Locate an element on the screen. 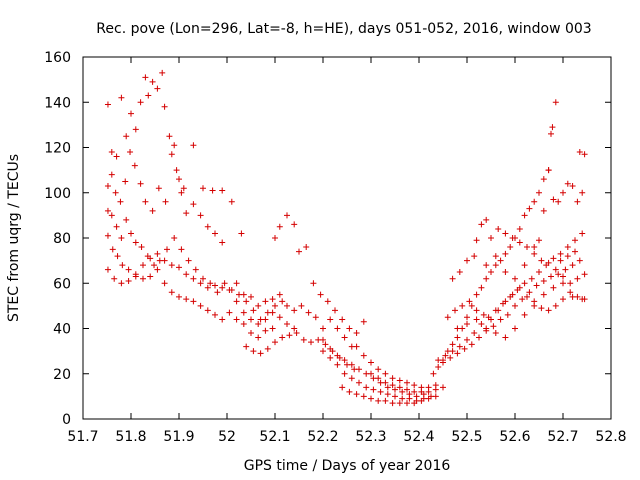 This screenshot has width=640, height=480. y-tick-label: 40 is located at coordinates (62, 330).